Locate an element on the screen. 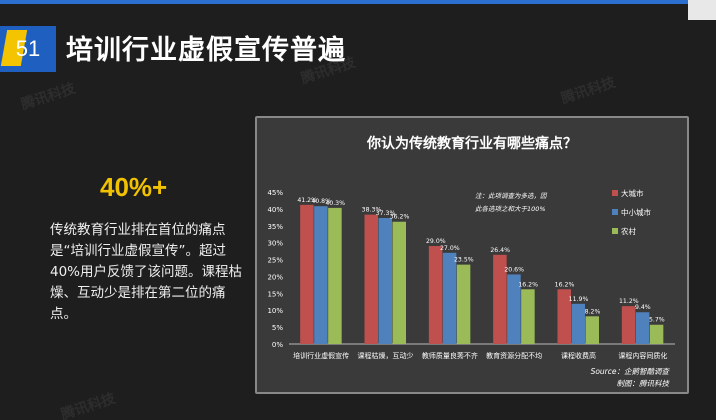 Image resolution: width=716 pixels, height=420 pixels. bar-value-label: 20.6% is located at coordinates (514, 269).